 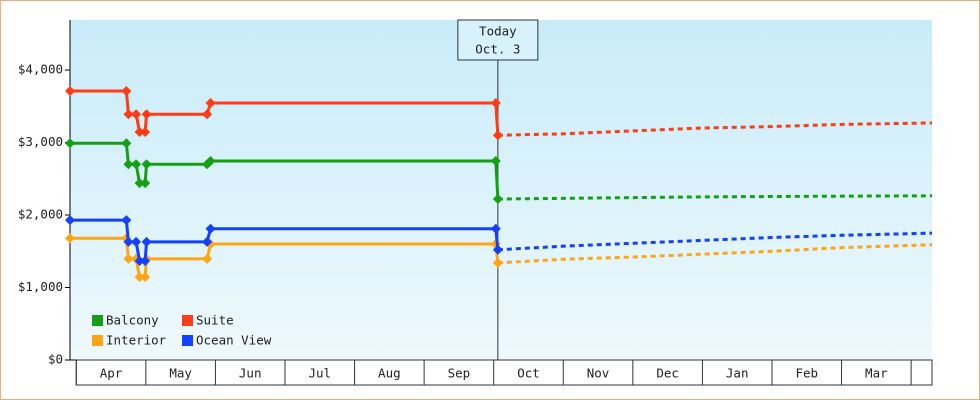 I want to click on legend-label: Balcony, so click(x=132, y=320).